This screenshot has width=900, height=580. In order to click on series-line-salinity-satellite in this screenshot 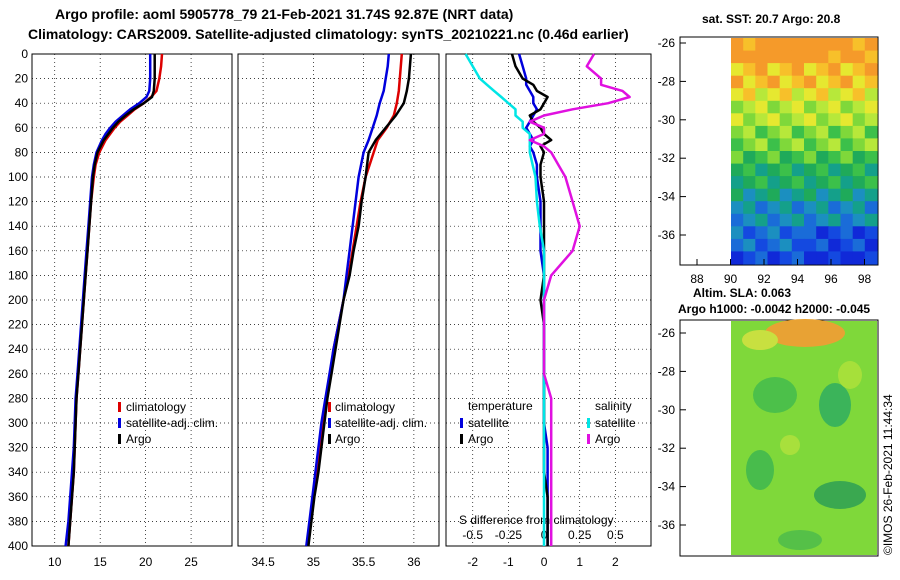, I will do `click(505, 299)`.